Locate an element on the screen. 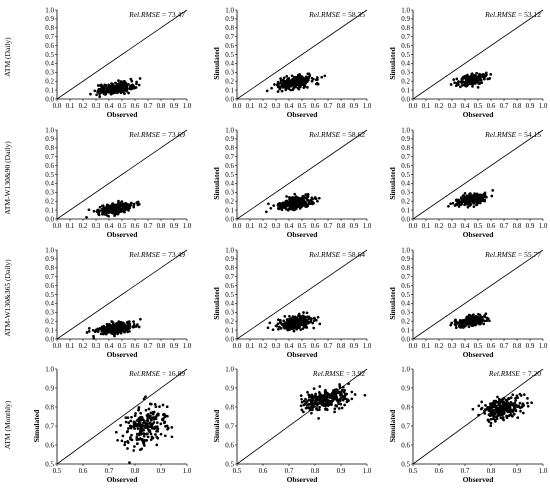 The height and width of the screenshot is (491, 550). rmse-annotation: Rel.RMSE = 73.49 is located at coordinates (156, 254).